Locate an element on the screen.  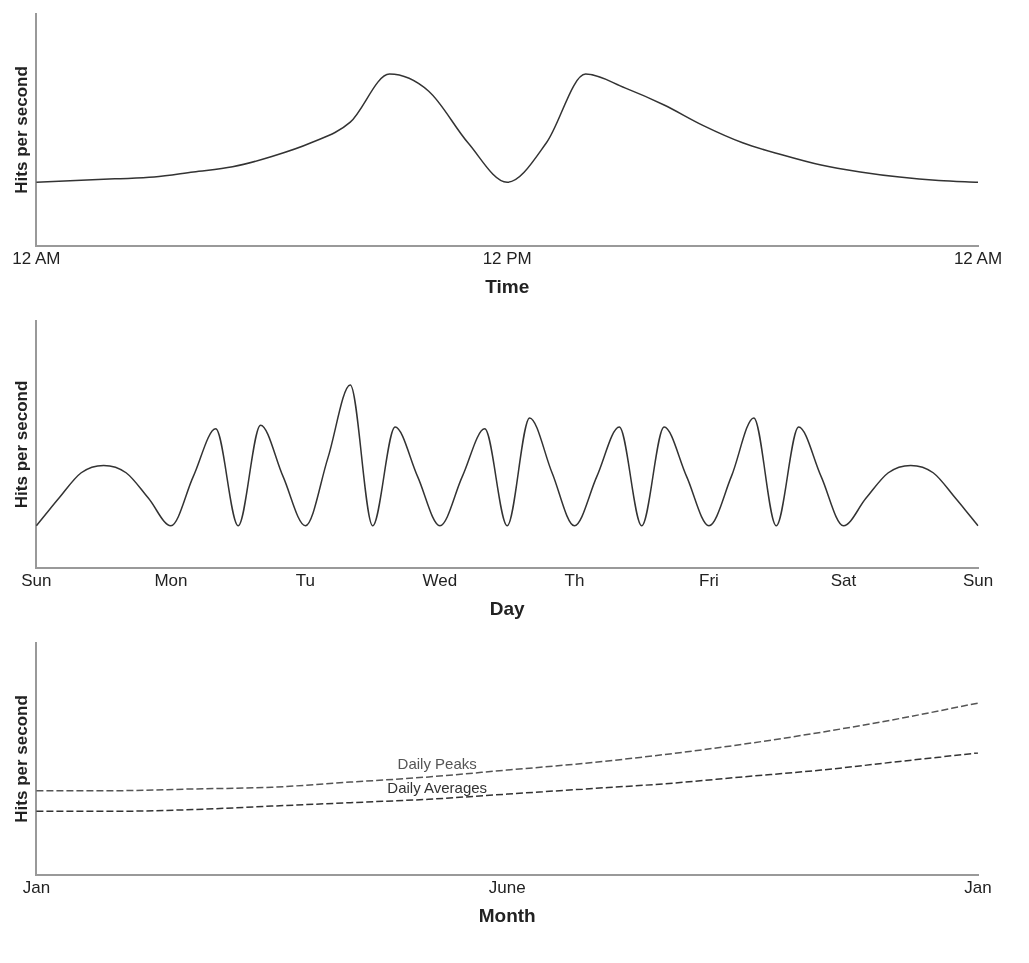
x-tick-label: June is located at coordinates (507, 887).